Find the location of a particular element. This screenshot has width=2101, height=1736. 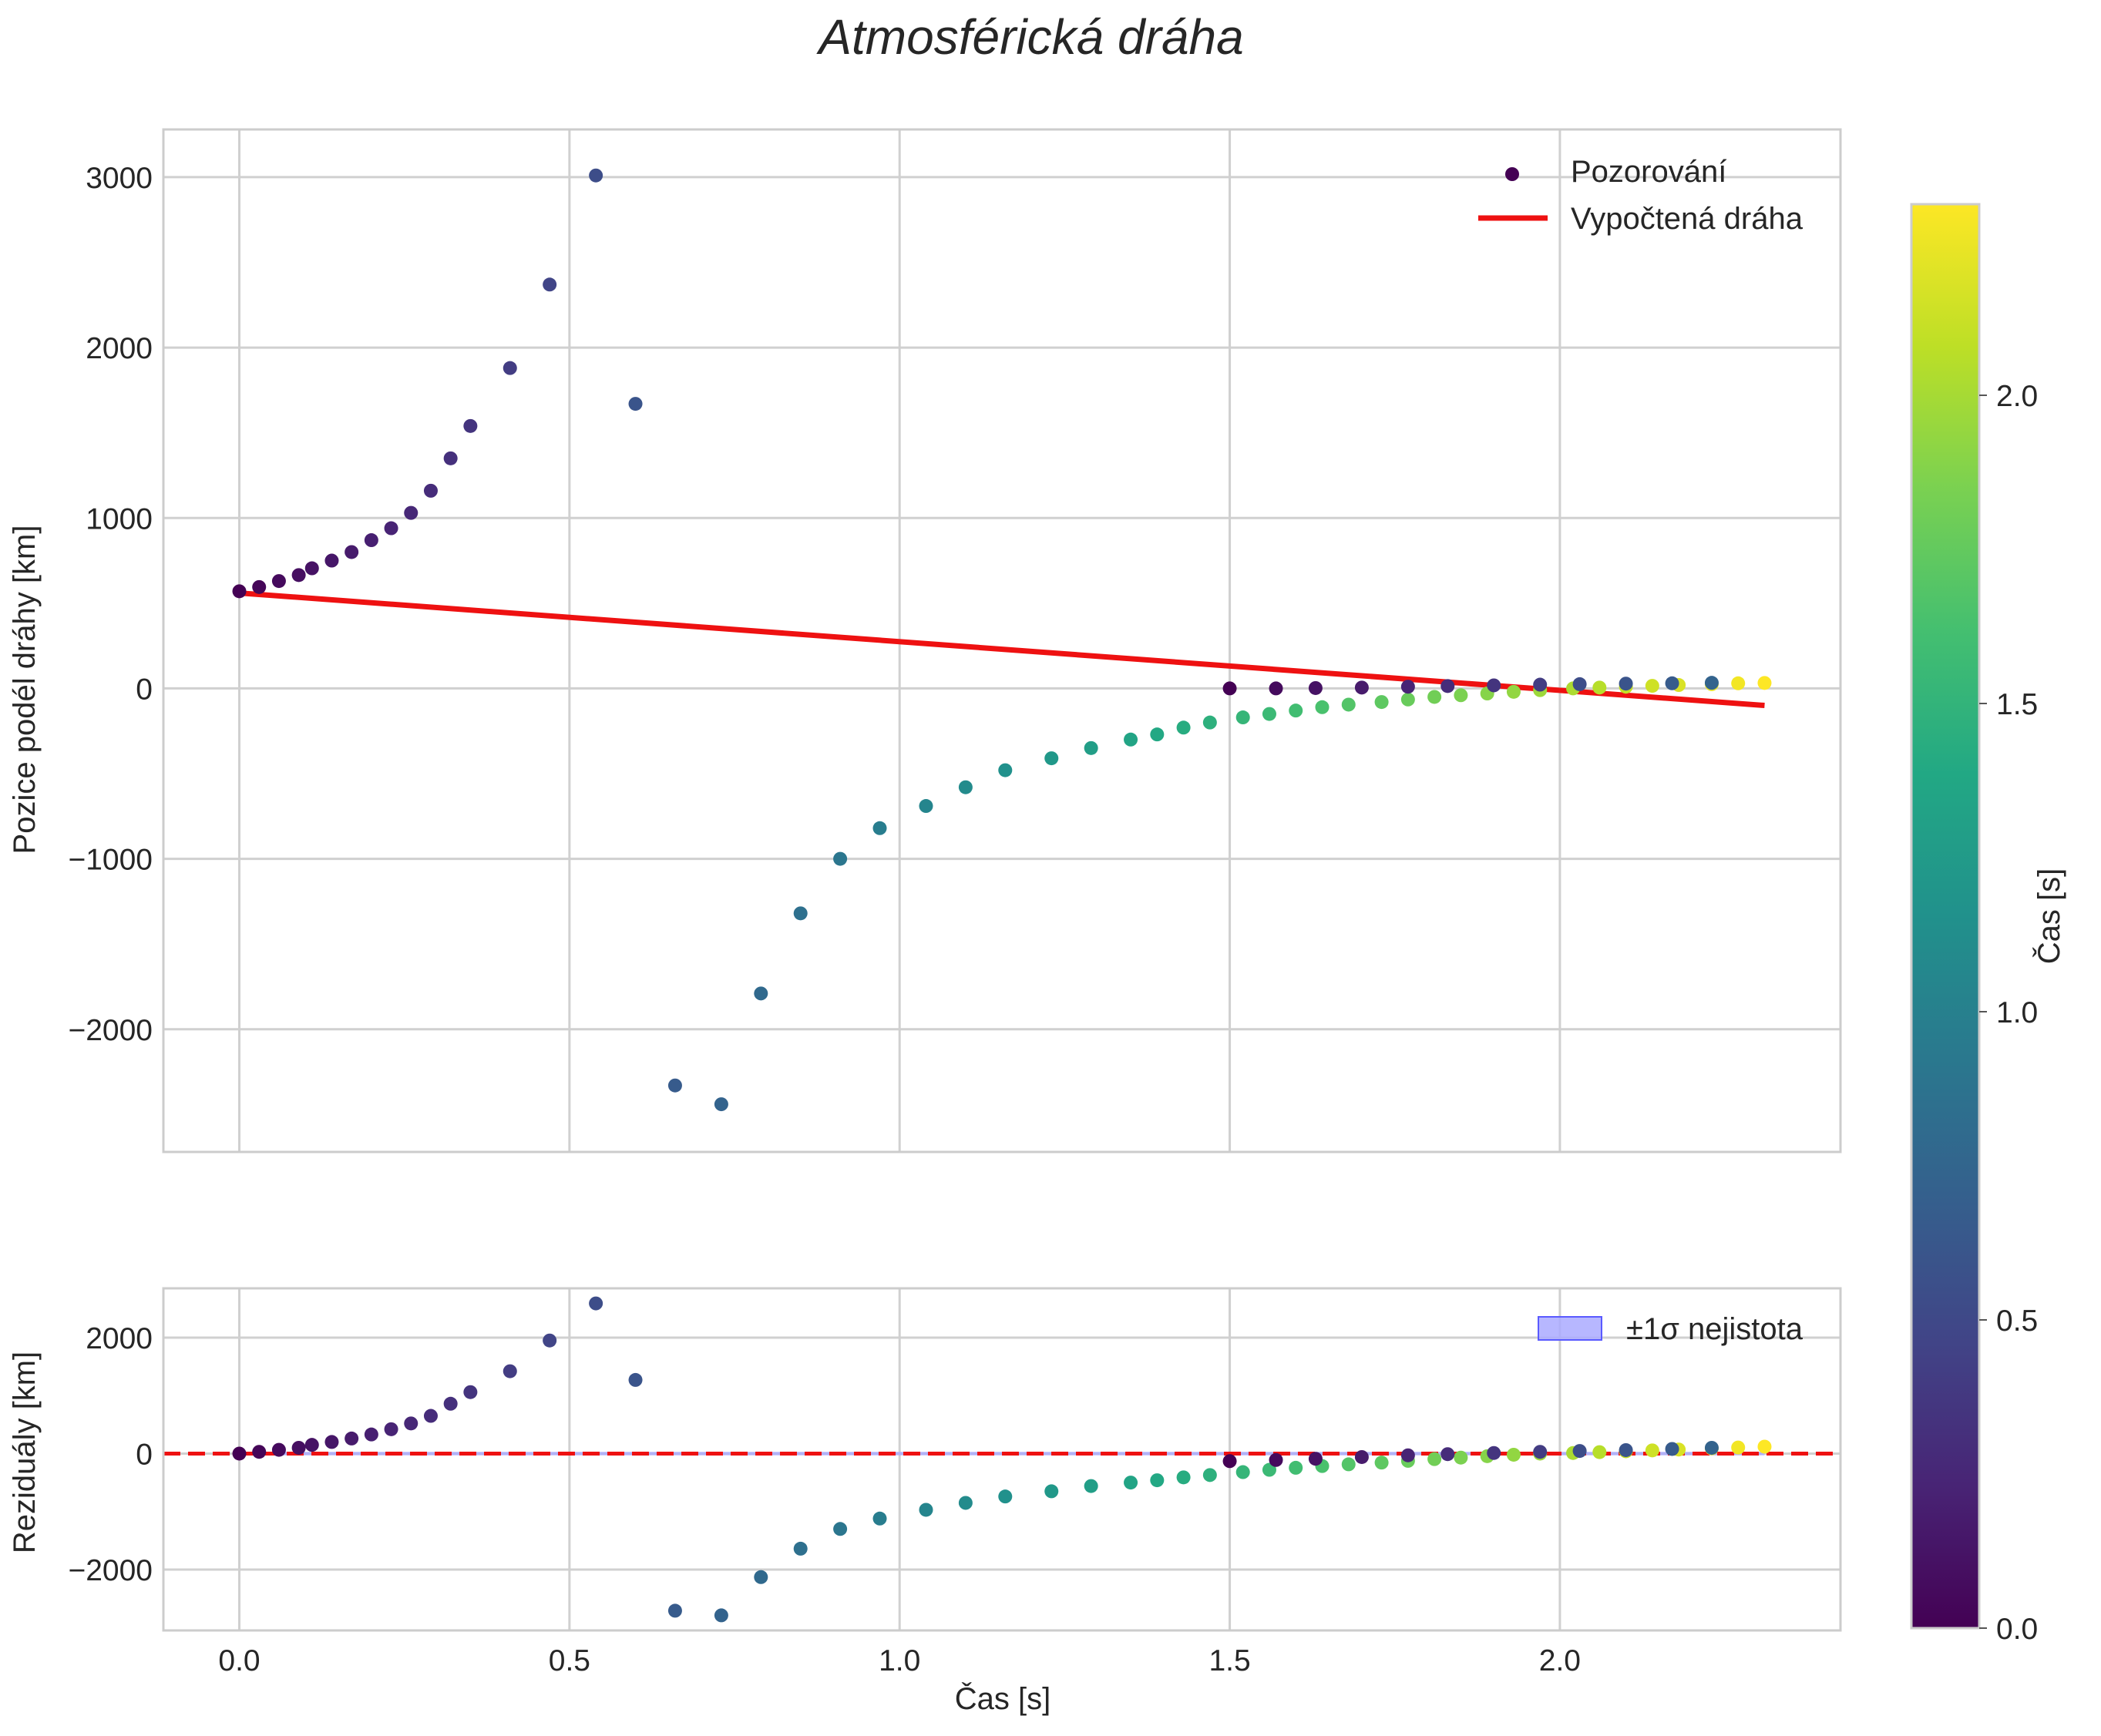

main-y-axis-label: Pozice podél dráhy [km] is located at coordinates (25, 690).